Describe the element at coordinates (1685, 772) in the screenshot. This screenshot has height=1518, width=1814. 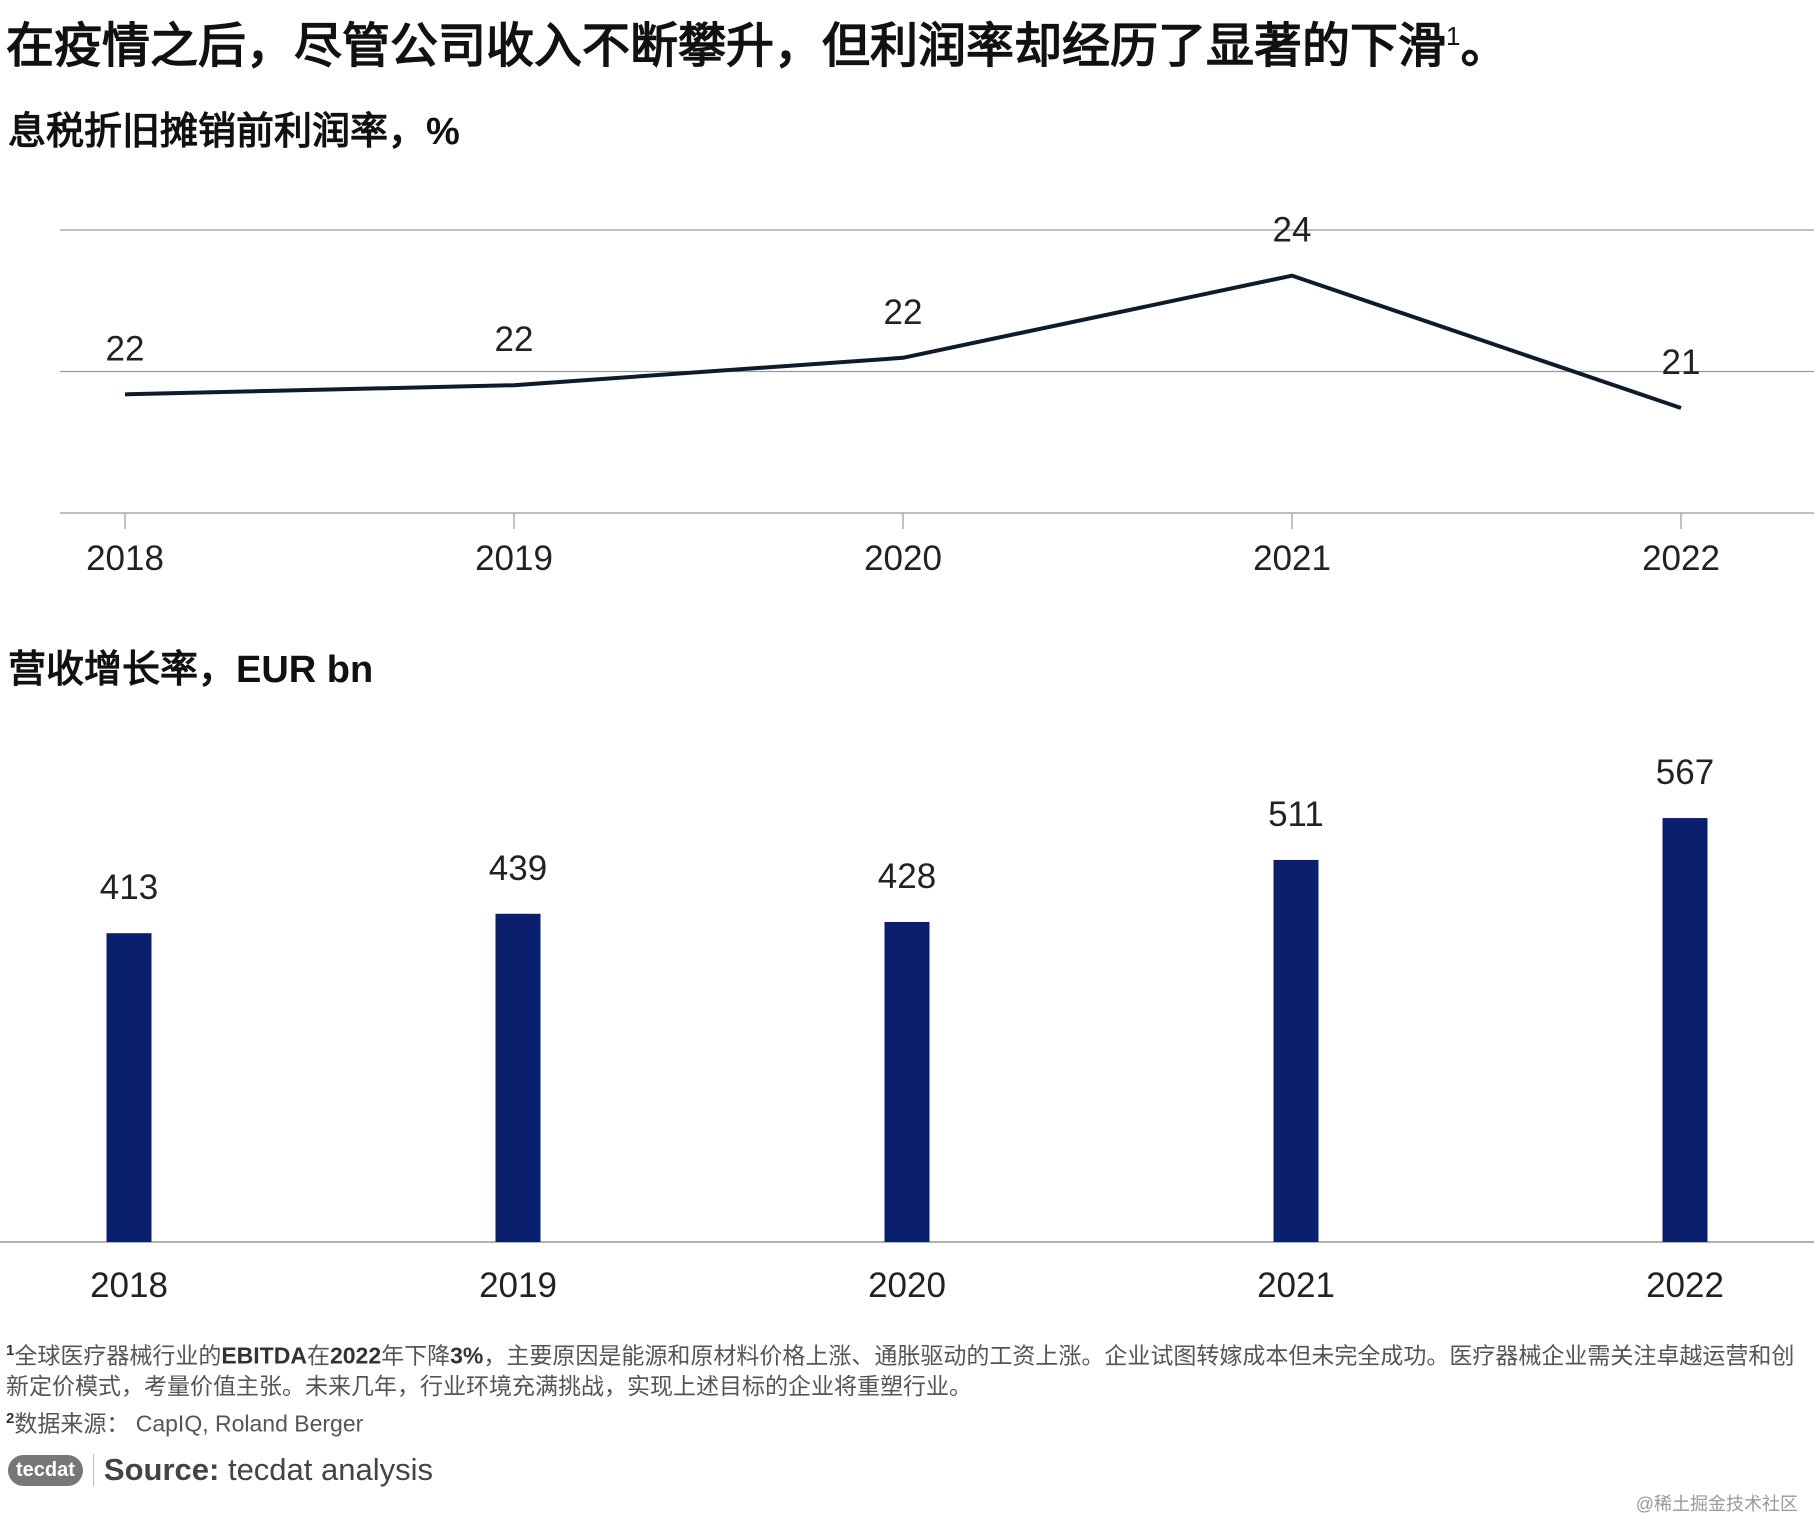
I see `data-label: 567` at that location.